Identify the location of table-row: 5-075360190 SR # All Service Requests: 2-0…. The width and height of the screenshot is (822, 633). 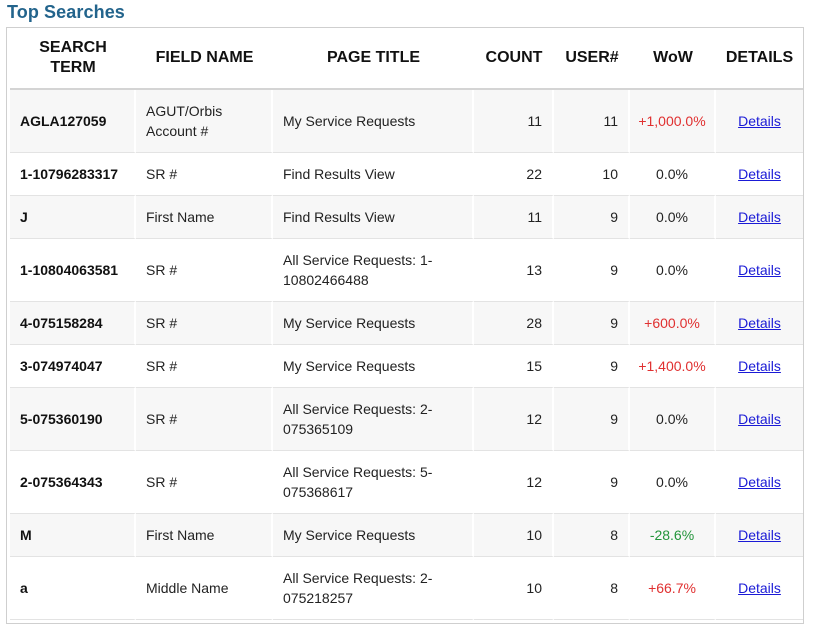
(406, 419).